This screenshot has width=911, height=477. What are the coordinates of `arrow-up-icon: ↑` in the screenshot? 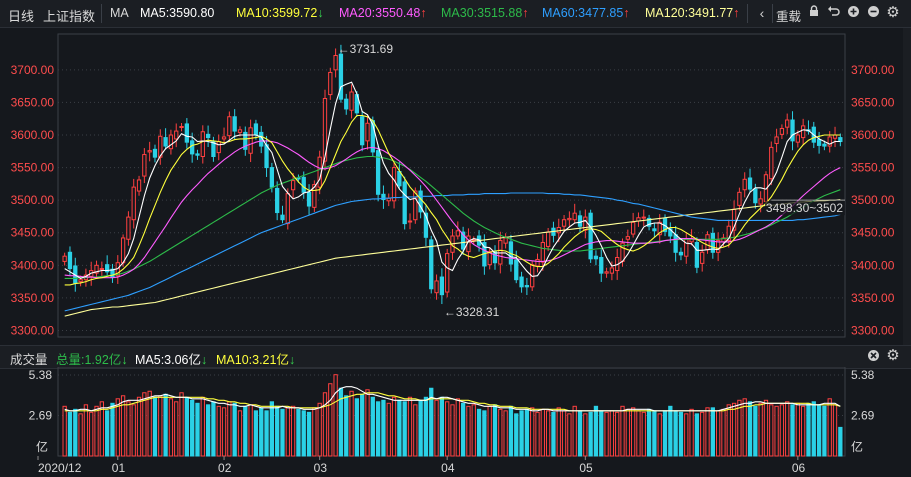 It's located at (423, 13).